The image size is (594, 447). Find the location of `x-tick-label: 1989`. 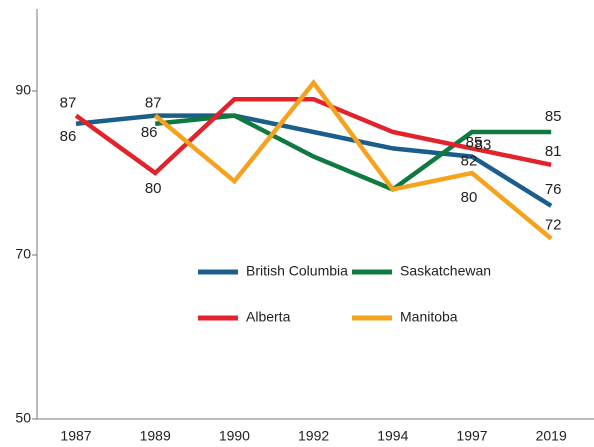

x-tick-label: 1989 is located at coordinates (155, 436).